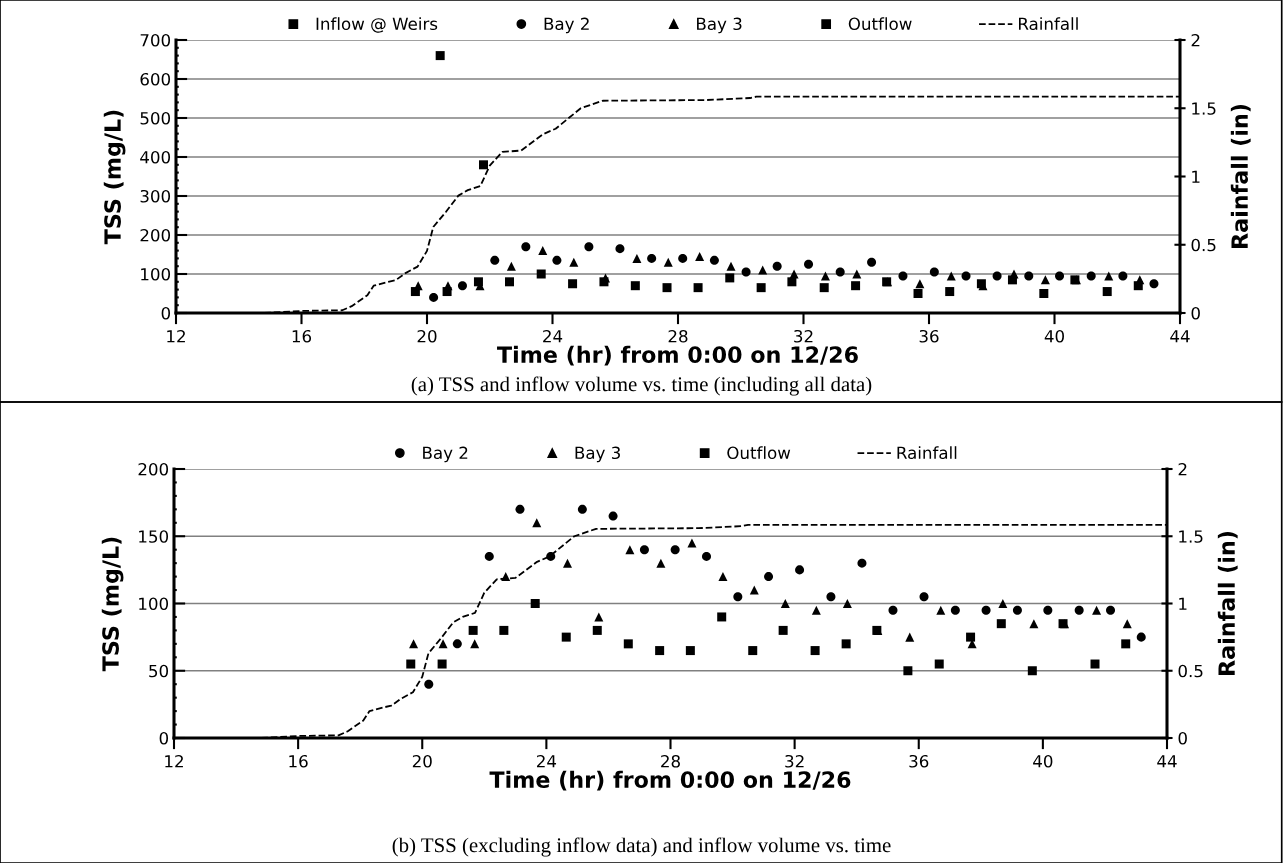  I want to click on text: (b) TSS (excluding inflow data) and inflow volume vs. time, so click(641, 847).